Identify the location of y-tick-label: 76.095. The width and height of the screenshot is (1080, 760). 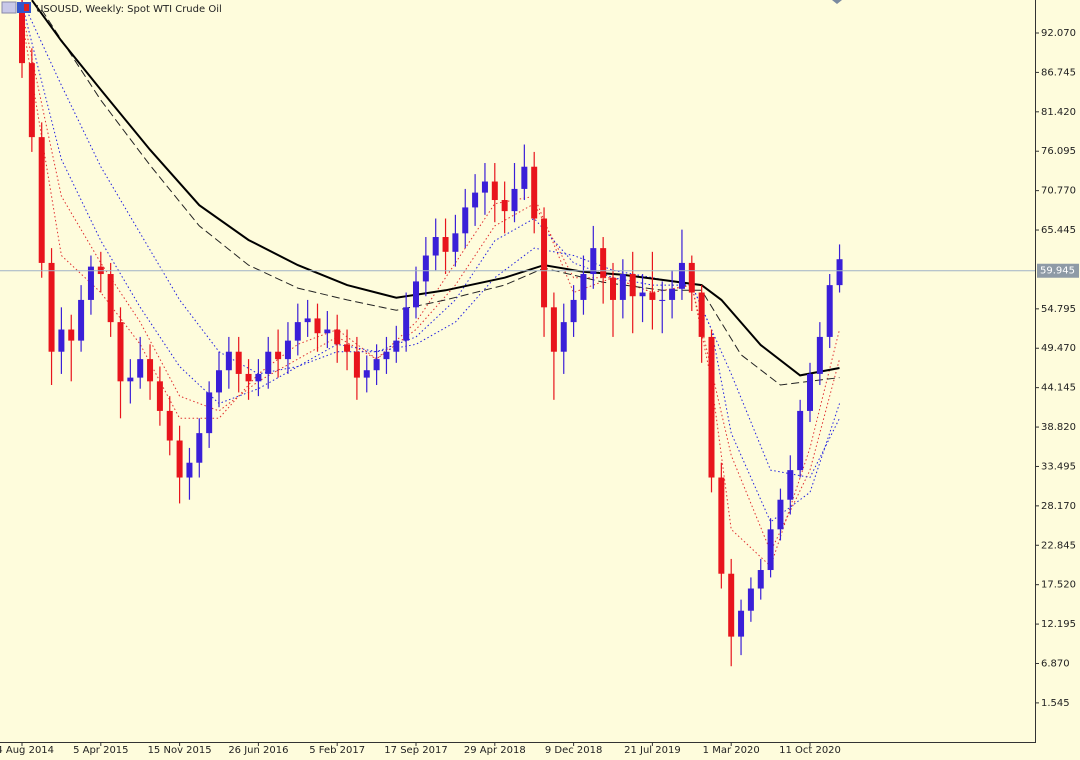
(1058, 151).